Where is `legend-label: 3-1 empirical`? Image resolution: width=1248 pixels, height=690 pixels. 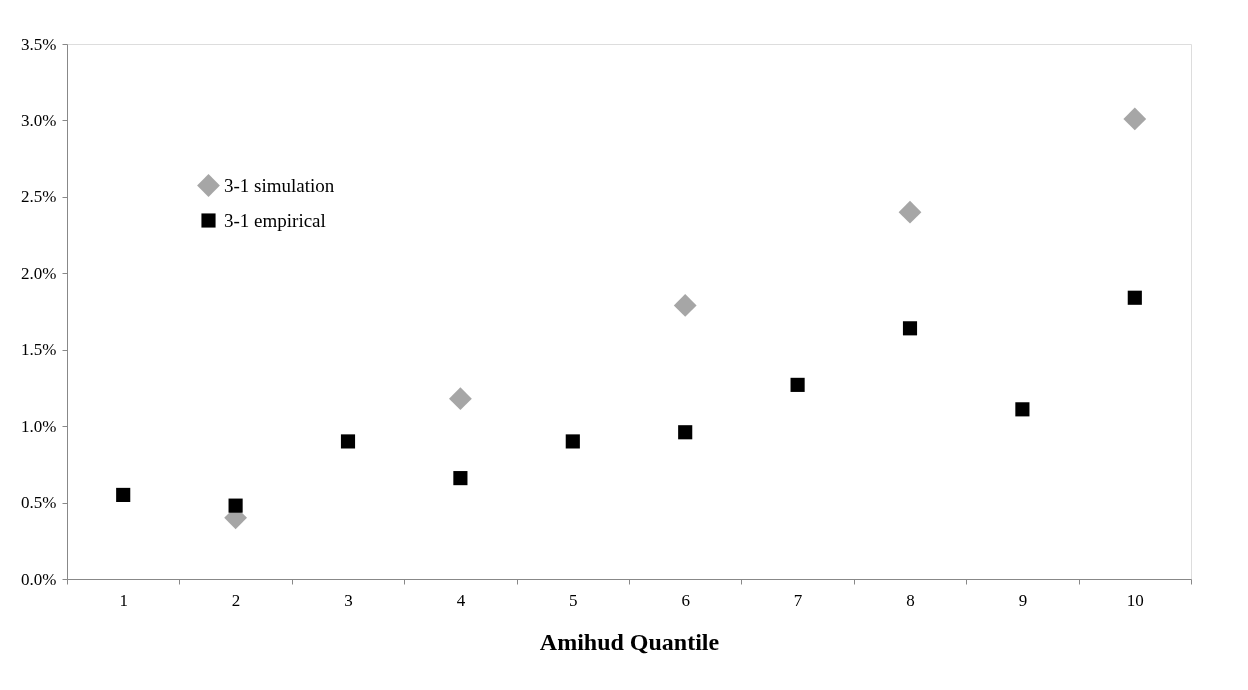 legend-label: 3-1 empirical is located at coordinates (275, 220).